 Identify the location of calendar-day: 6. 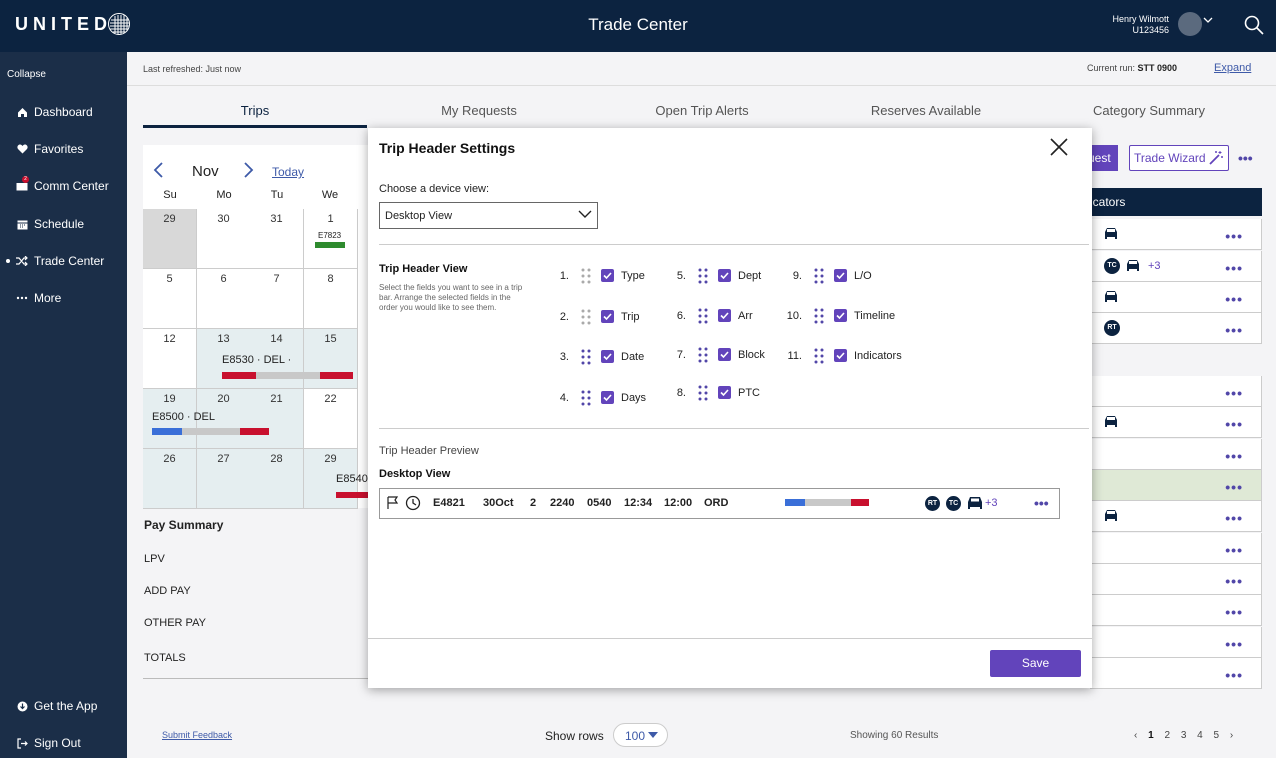
(224, 299).